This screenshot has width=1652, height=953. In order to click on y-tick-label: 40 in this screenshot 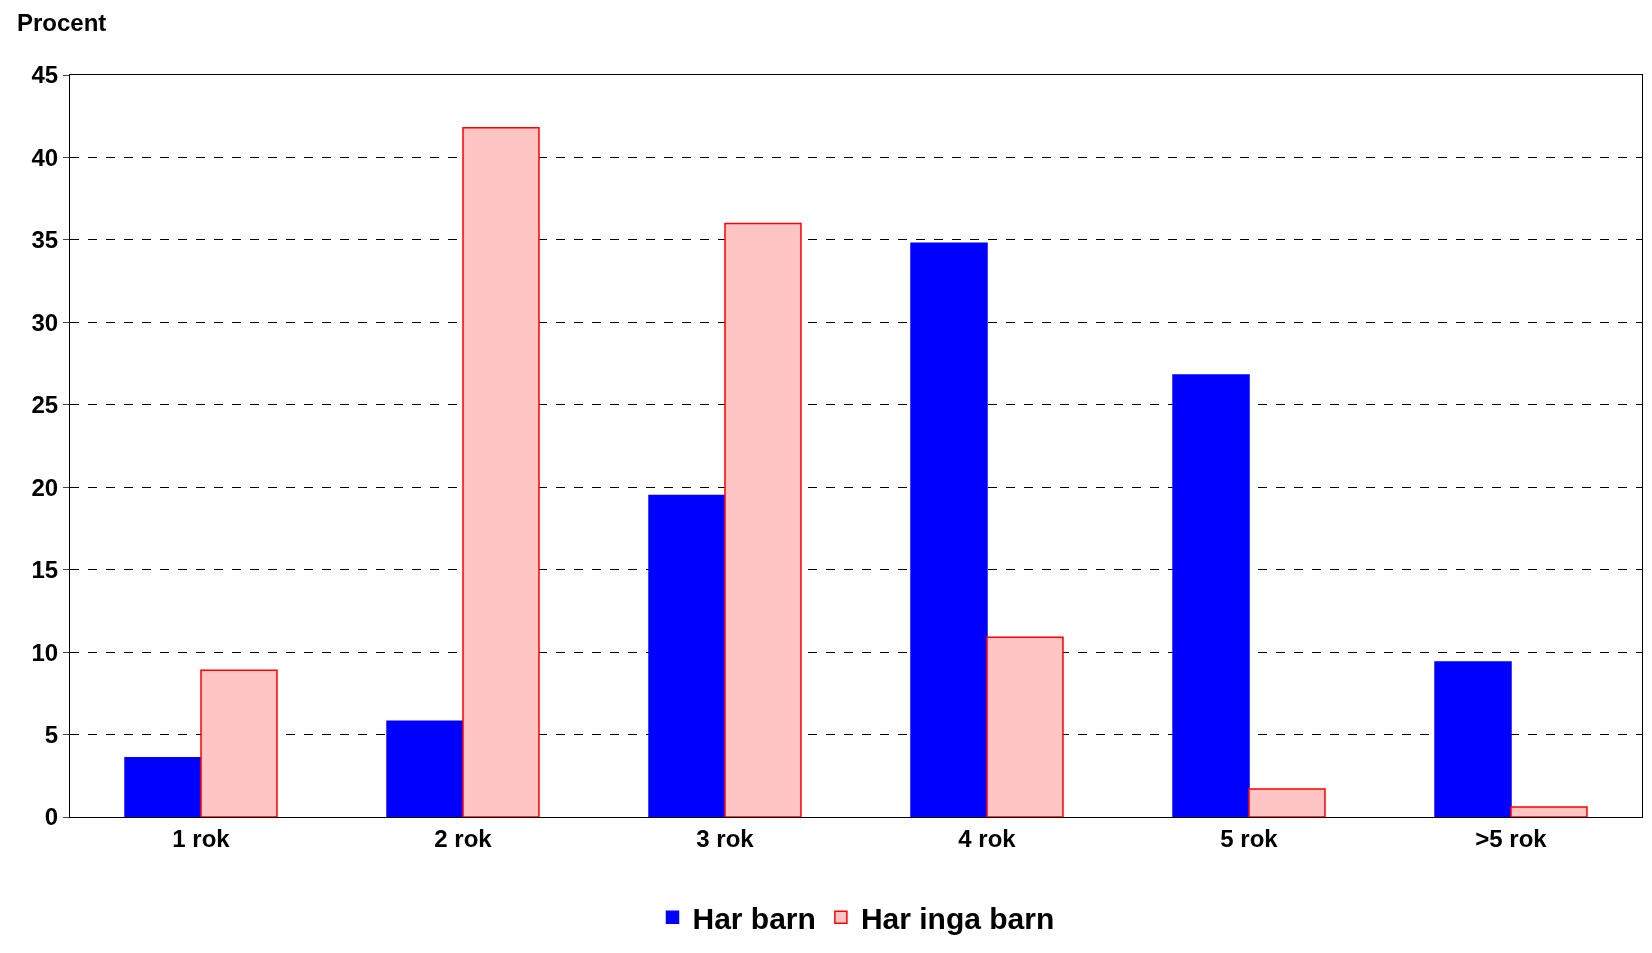, I will do `click(45, 157)`.